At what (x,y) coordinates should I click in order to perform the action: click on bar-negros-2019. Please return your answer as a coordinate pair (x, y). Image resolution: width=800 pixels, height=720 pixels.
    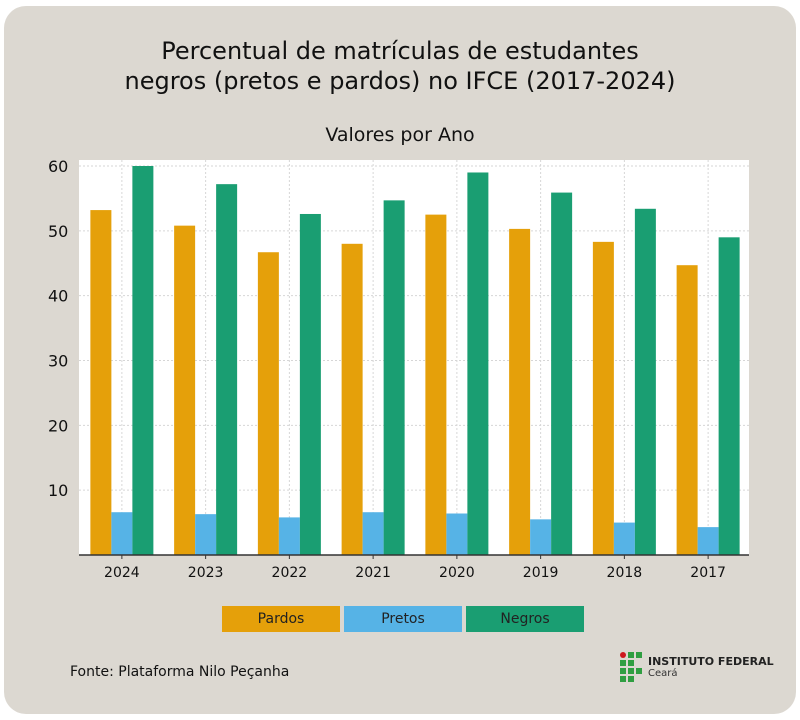
    Looking at the image, I should click on (562, 373).